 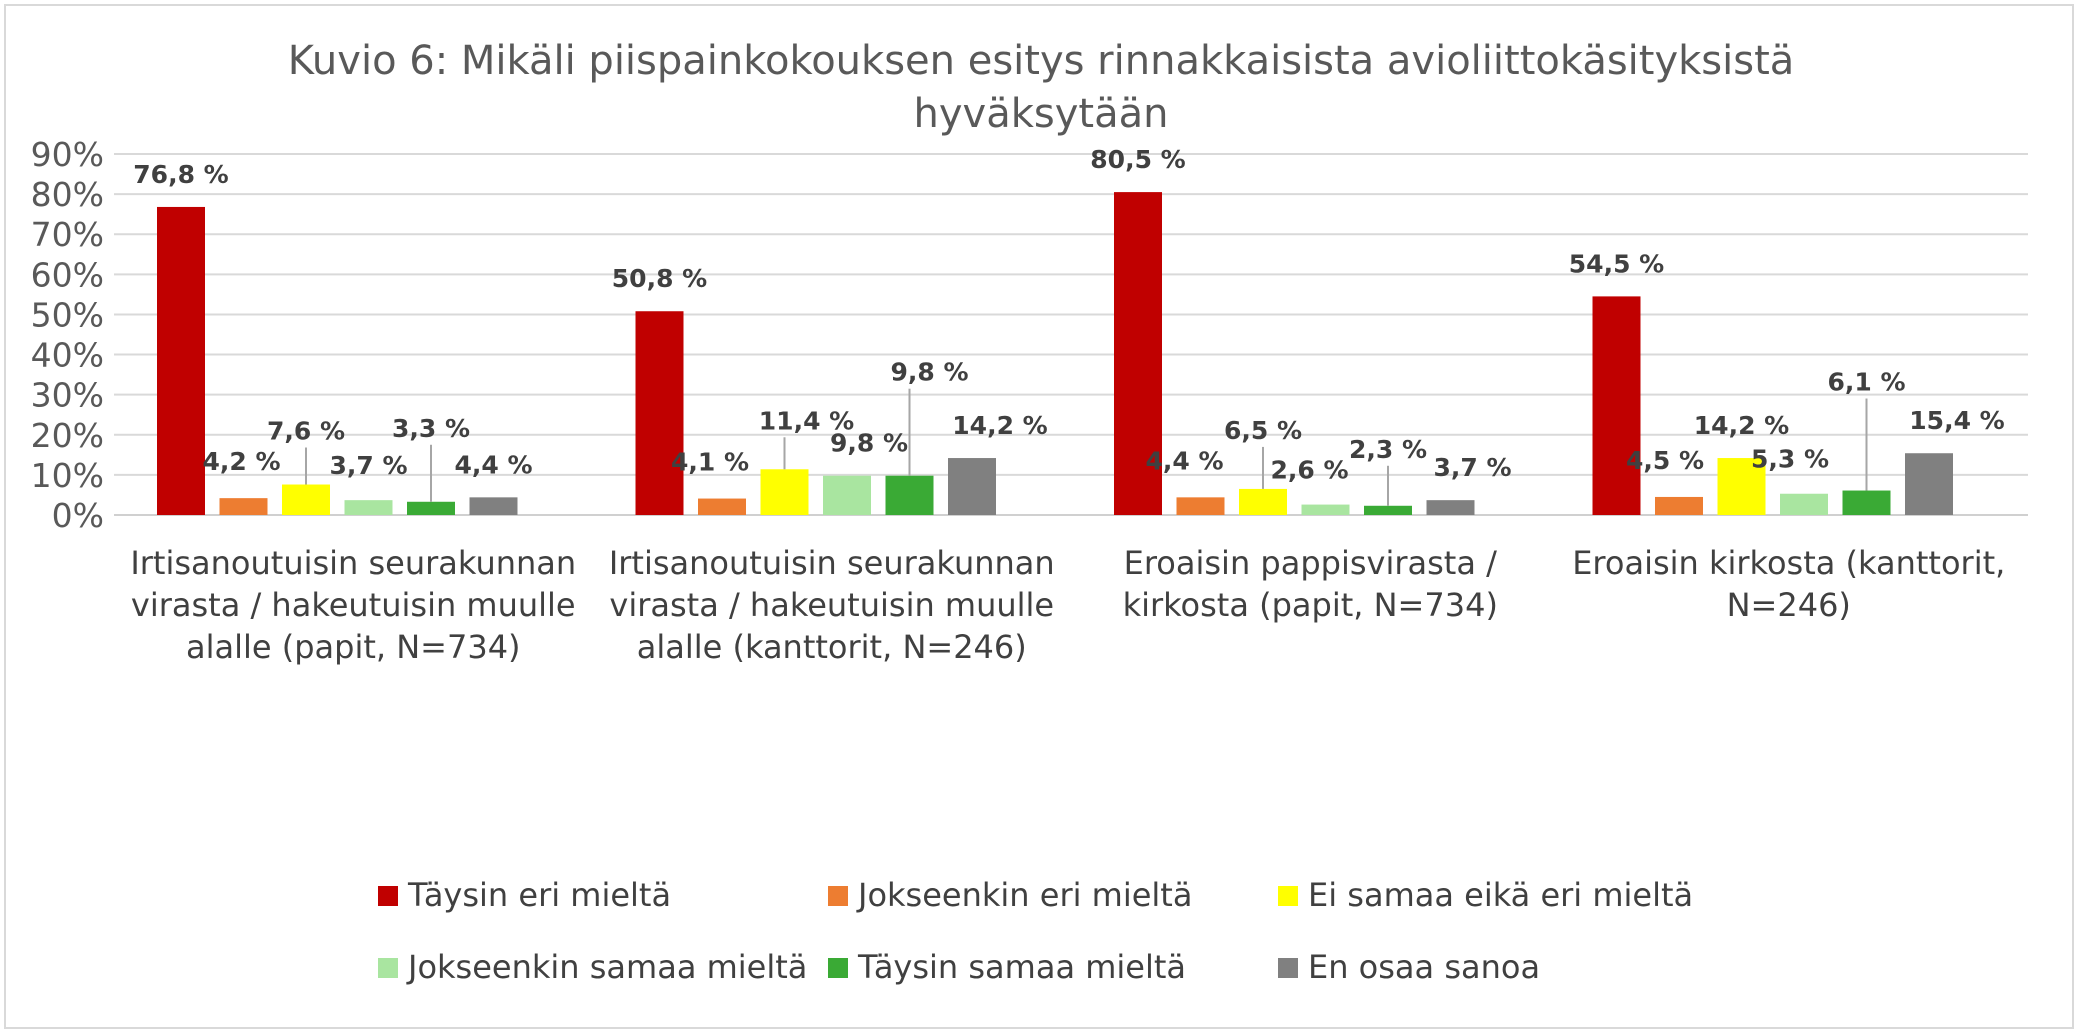 I want to click on data-label: 6,1 %, so click(x=1866, y=382).